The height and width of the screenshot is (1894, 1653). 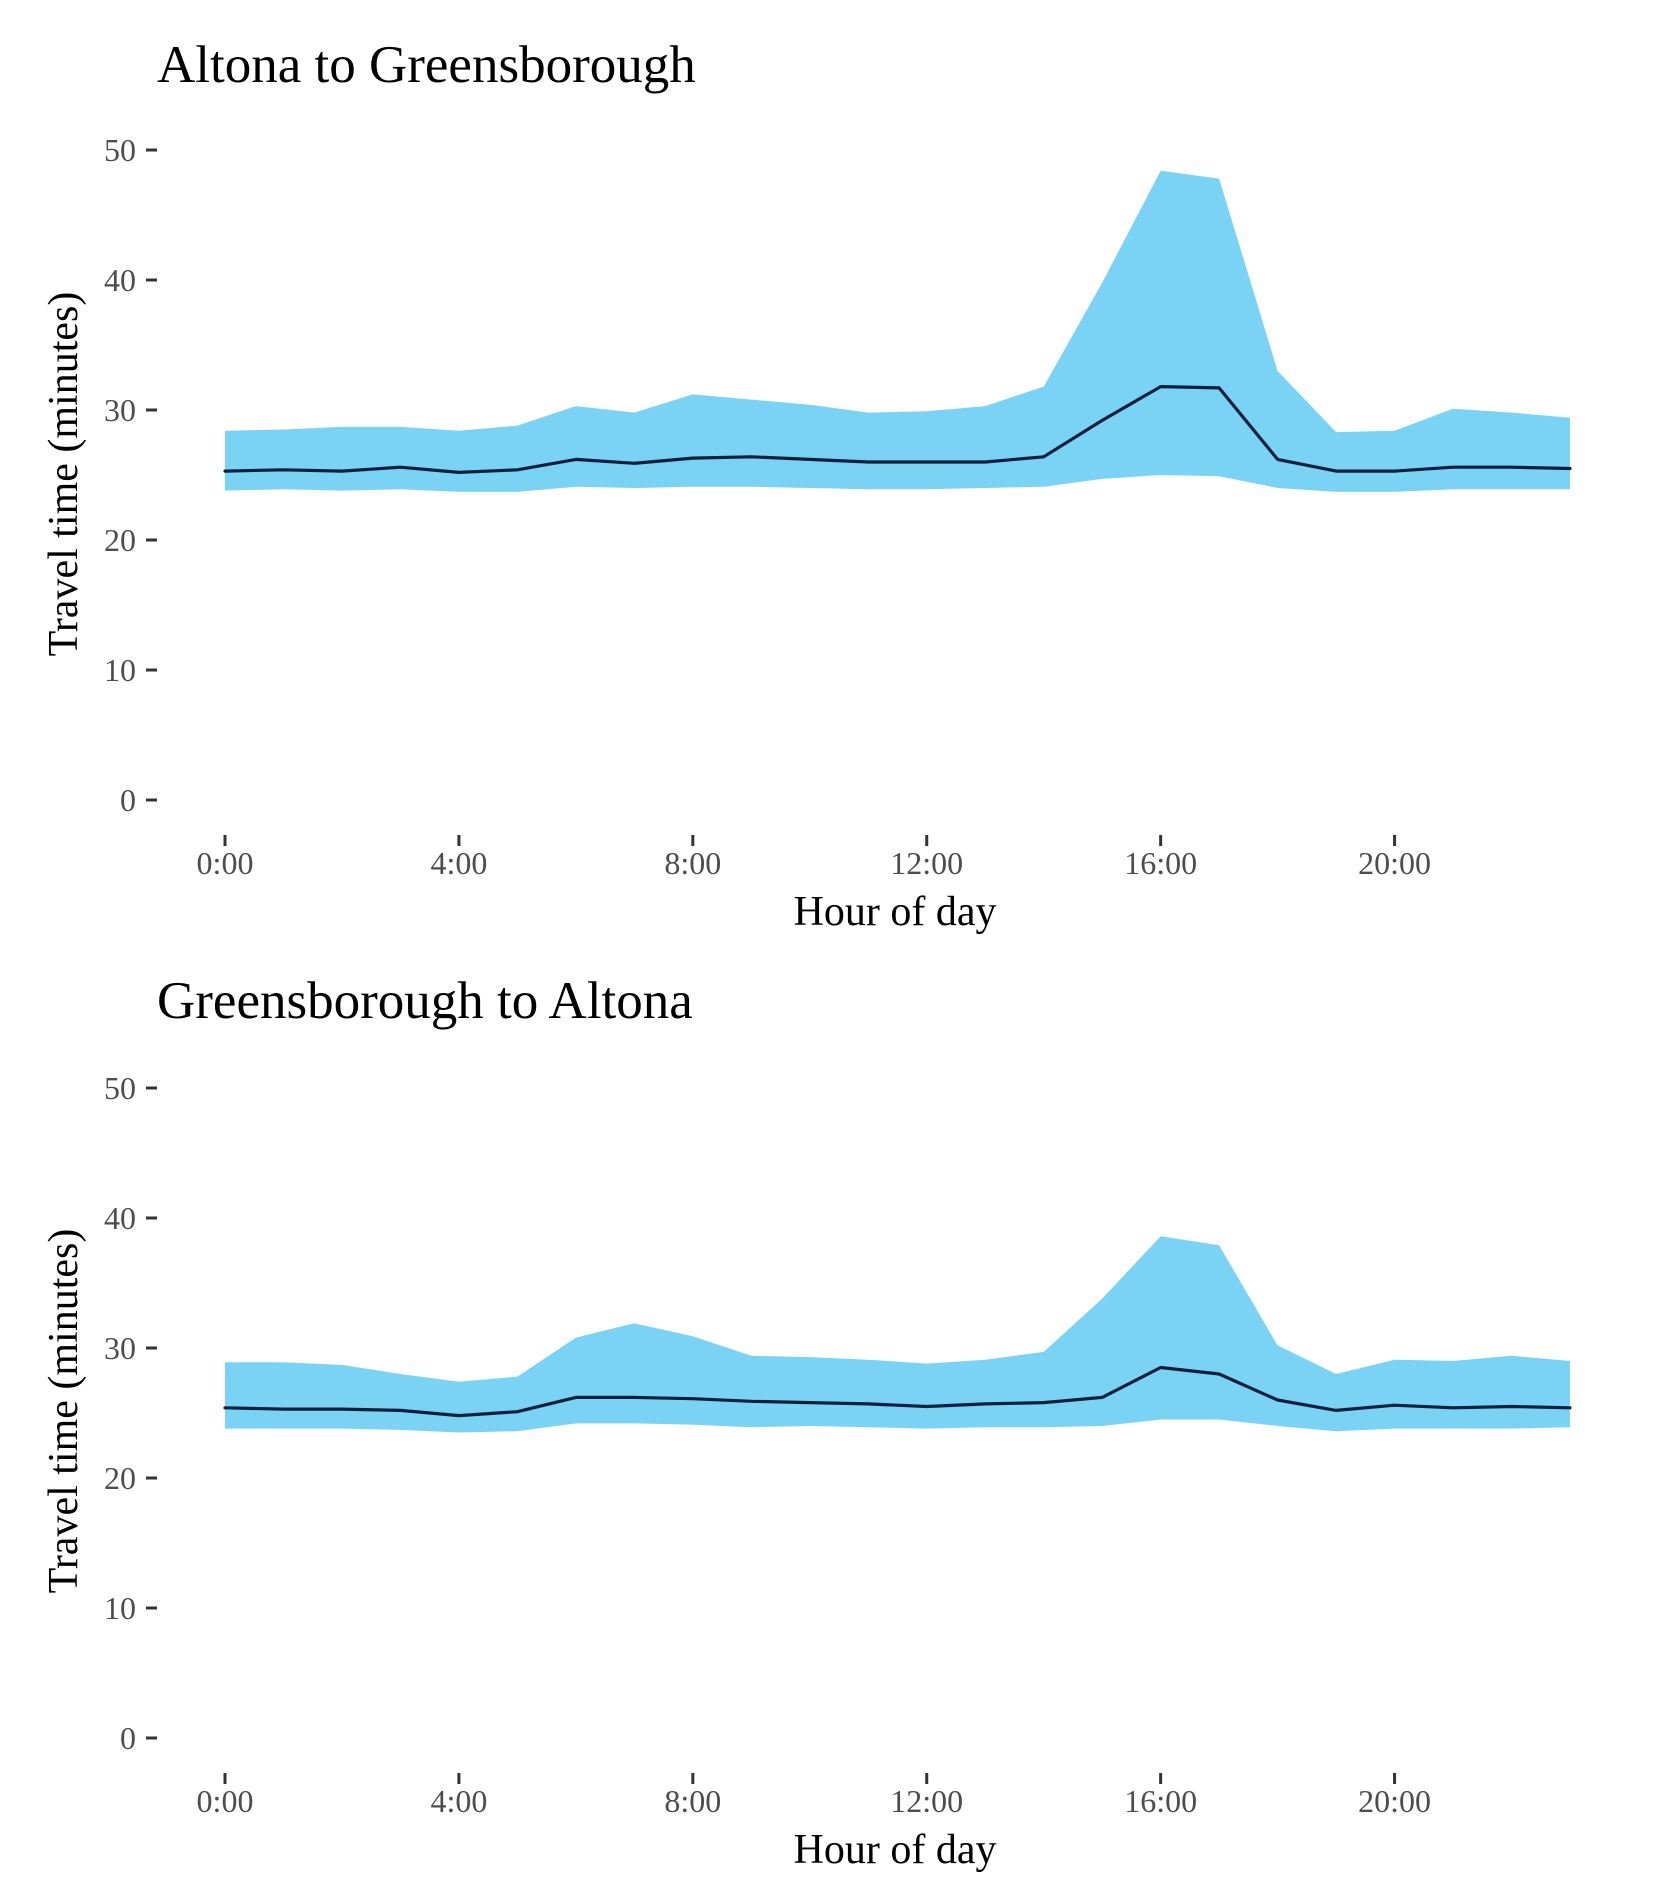 I want to click on chart-title: Altona to Greensborough, so click(x=426, y=65).